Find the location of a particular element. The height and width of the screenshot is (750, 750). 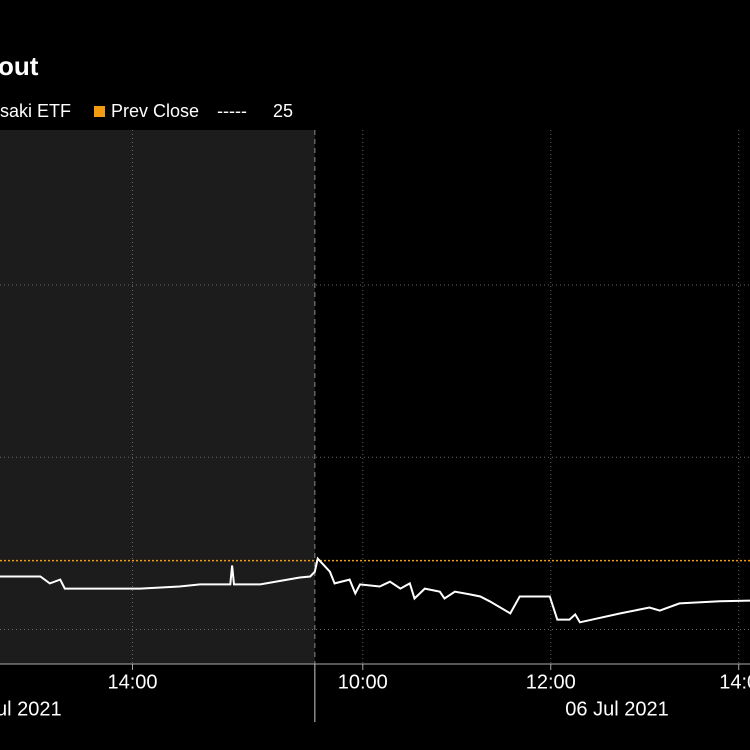

date-label: ul 2021 is located at coordinates (31, 709).